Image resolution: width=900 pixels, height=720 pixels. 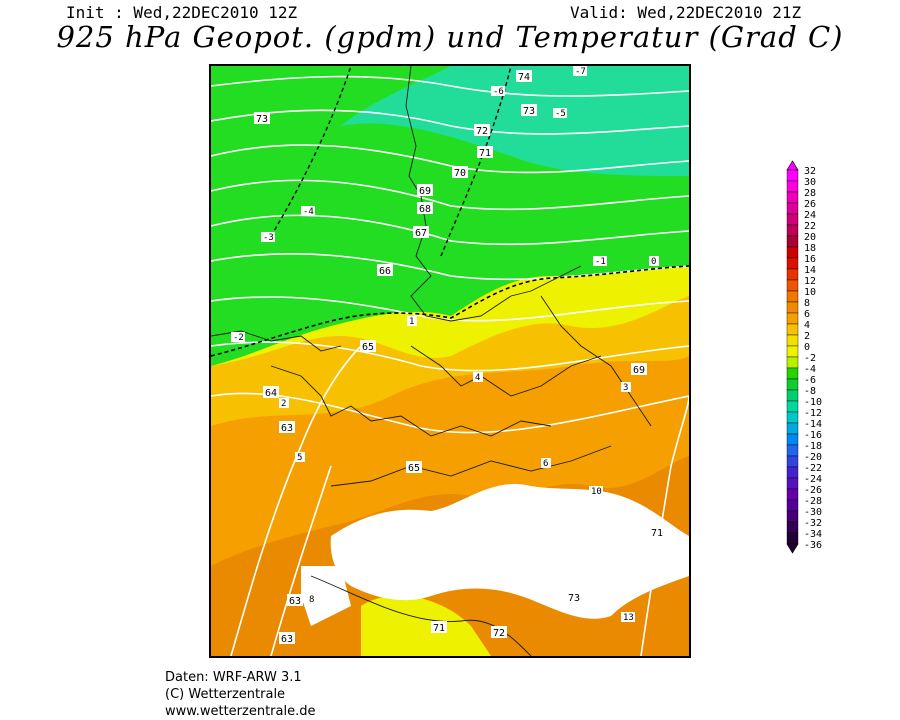 What do you see at coordinates (414, 468) in the screenshot?
I see `geo-label-65-central: 65` at bounding box center [414, 468].